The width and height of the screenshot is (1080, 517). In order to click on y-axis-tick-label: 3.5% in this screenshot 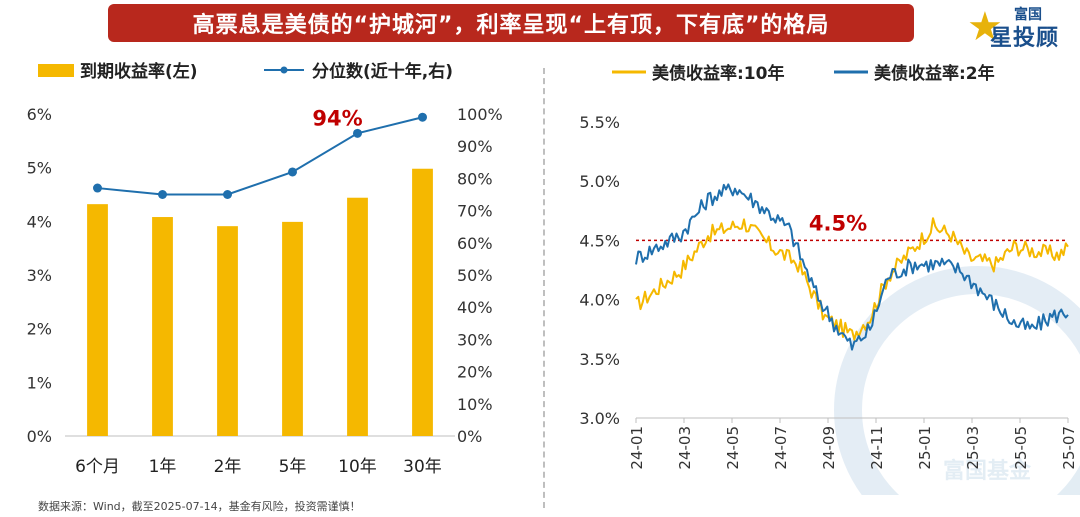, I will do `click(599, 359)`.